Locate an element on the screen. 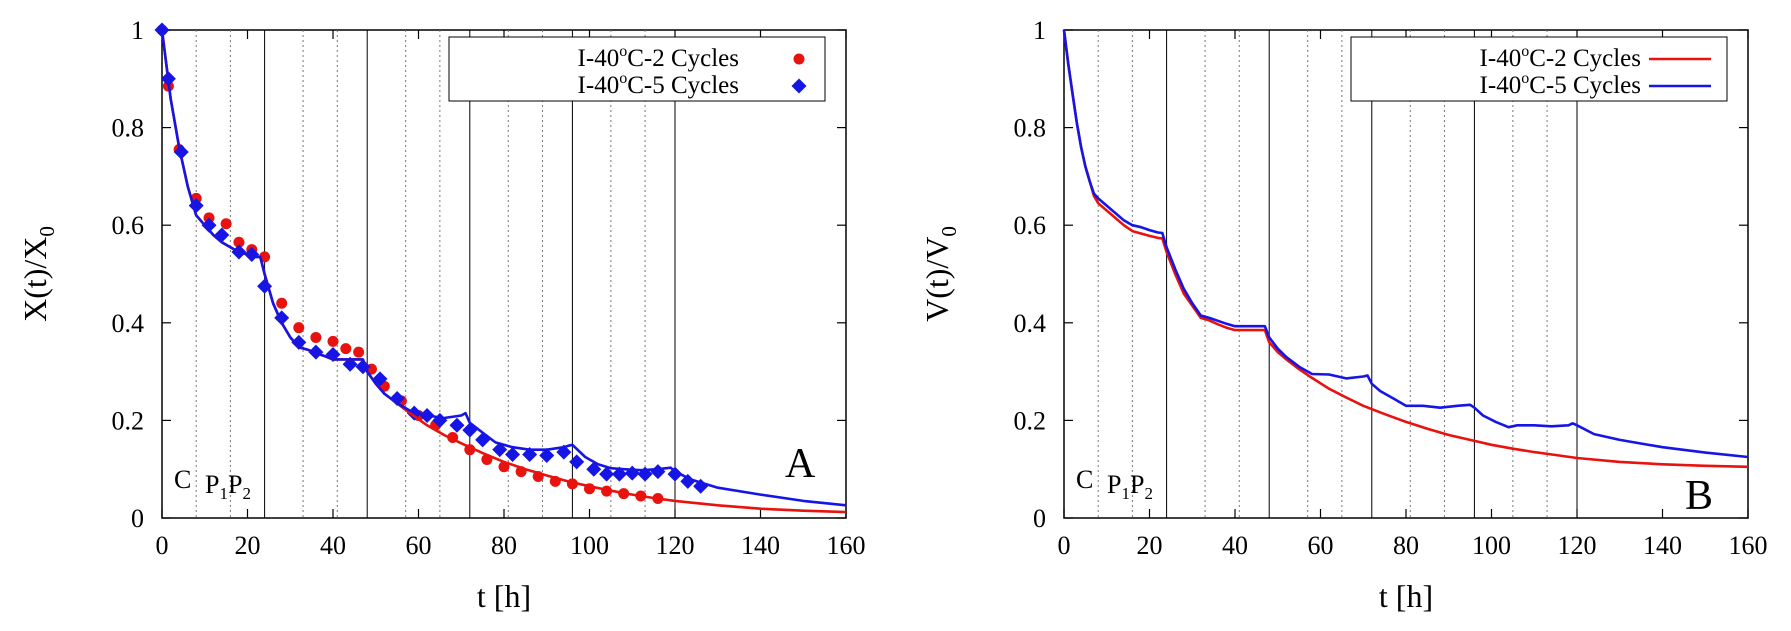 The image size is (1791, 631). phase-label-c-b: C is located at coordinates (1084, 479).